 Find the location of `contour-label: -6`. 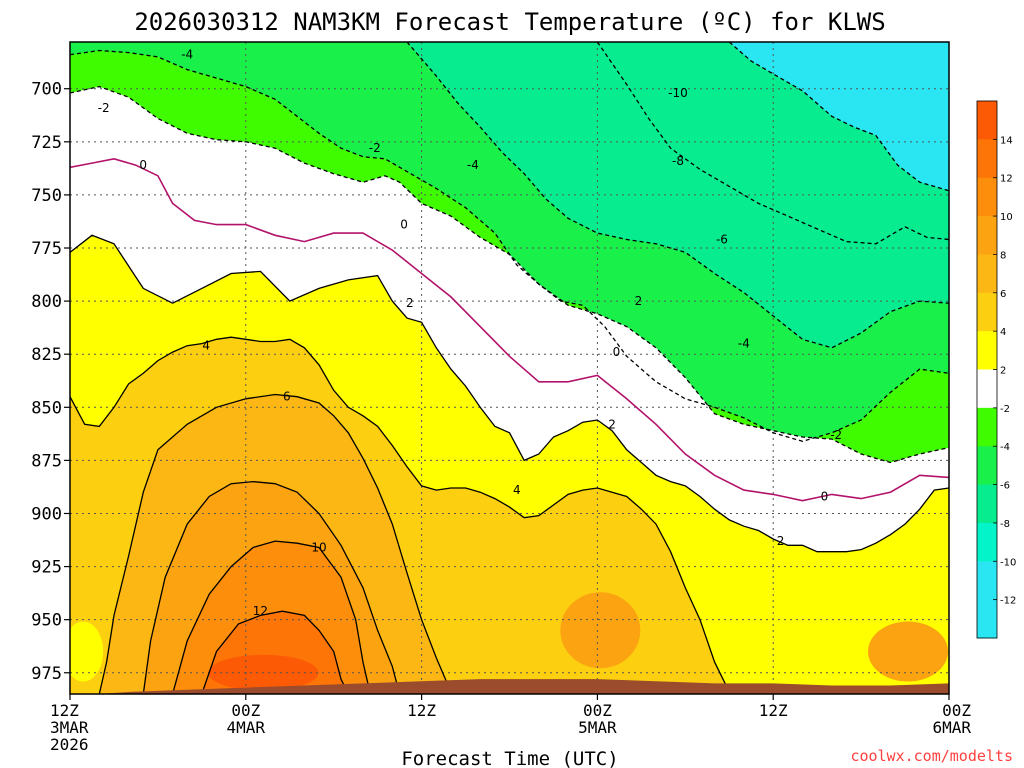

contour-label: -6 is located at coordinates (722, 240).